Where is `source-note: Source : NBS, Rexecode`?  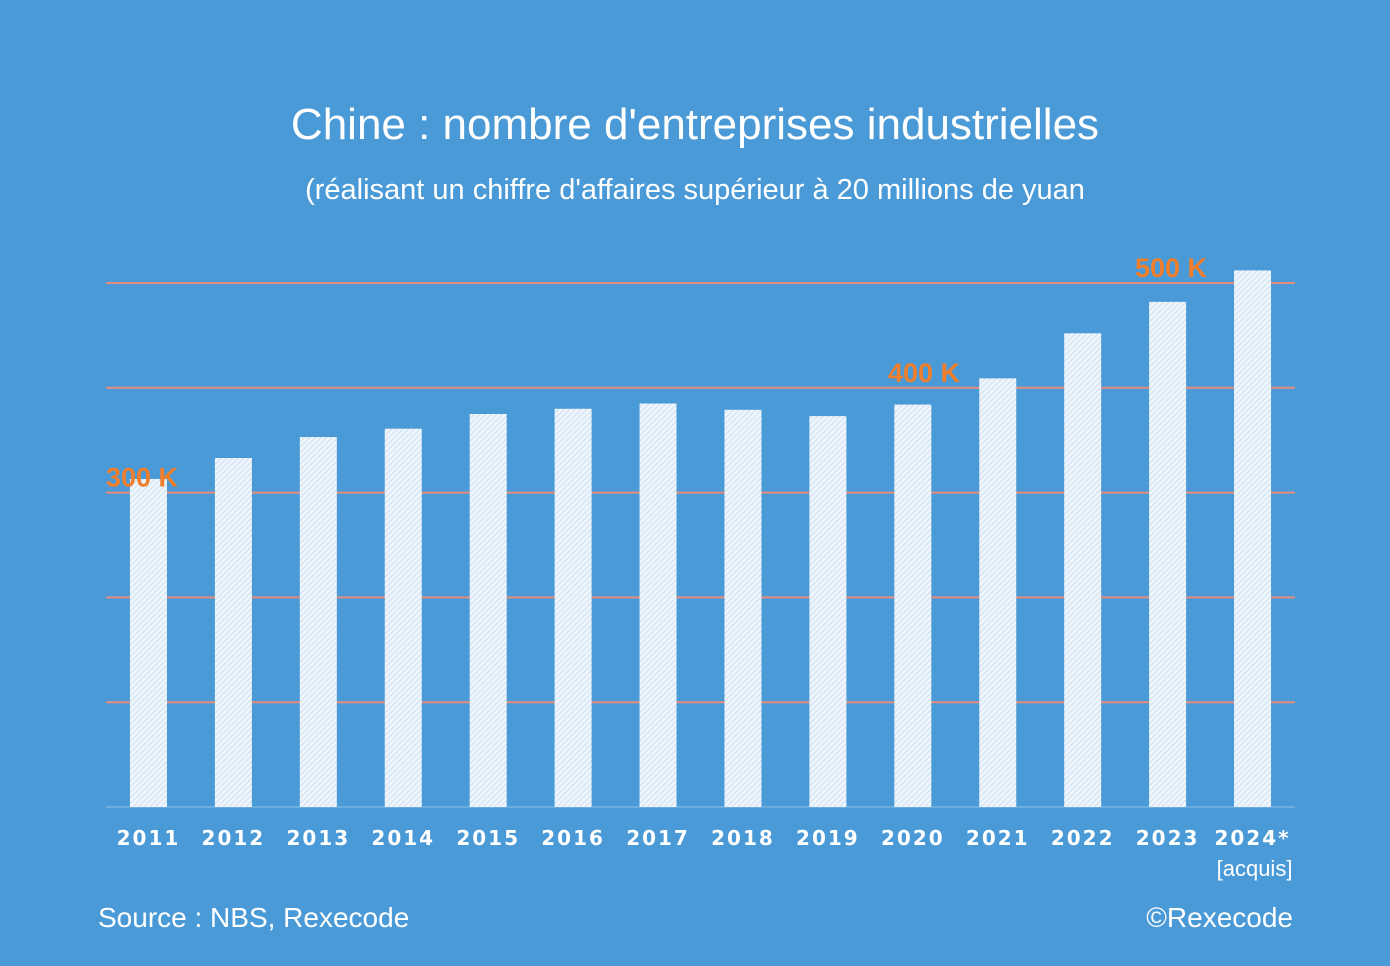 source-note: Source : NBS, Rexecode is located at coordinates (254, 917).